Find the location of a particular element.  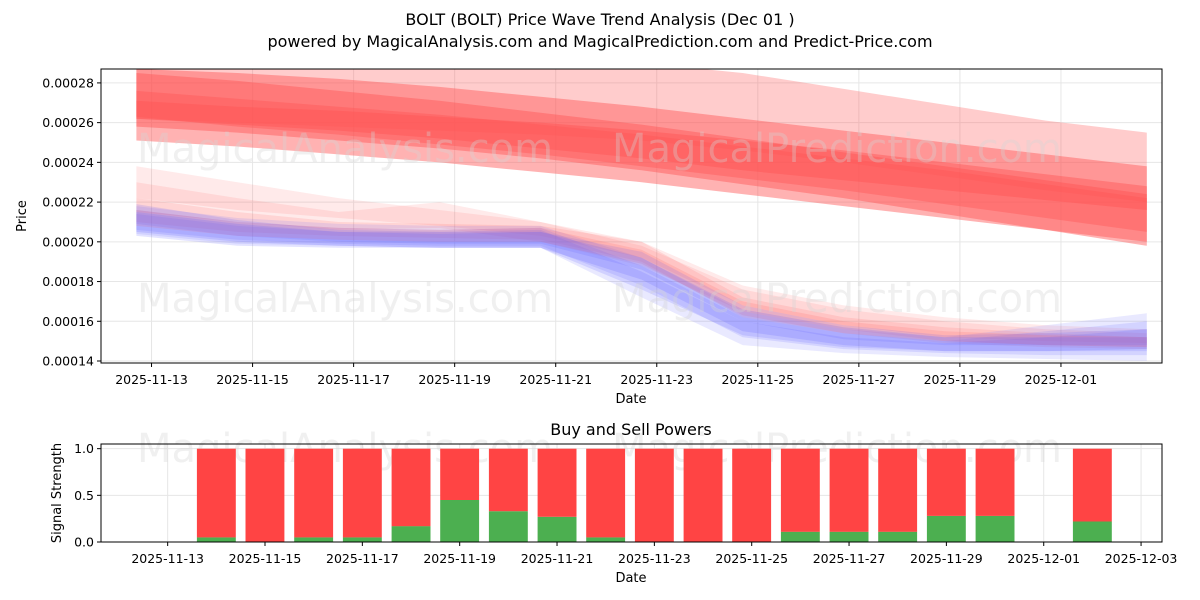

signal-x-tick-label: 2025-11-17 is located at coordinates (362, 558).